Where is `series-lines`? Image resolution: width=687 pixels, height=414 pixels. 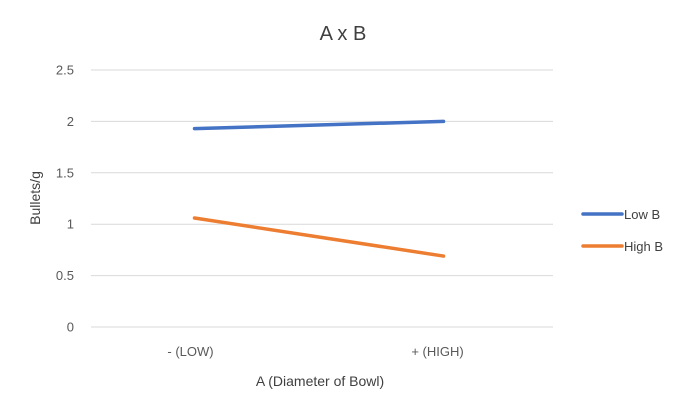 series-lines is located at coordinates (319, 188).